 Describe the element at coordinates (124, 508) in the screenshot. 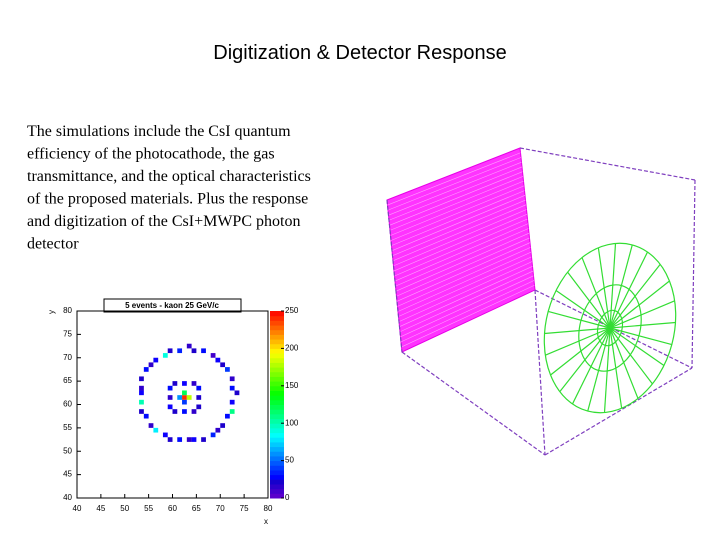

I see `x-tick-label: 50` at that location.